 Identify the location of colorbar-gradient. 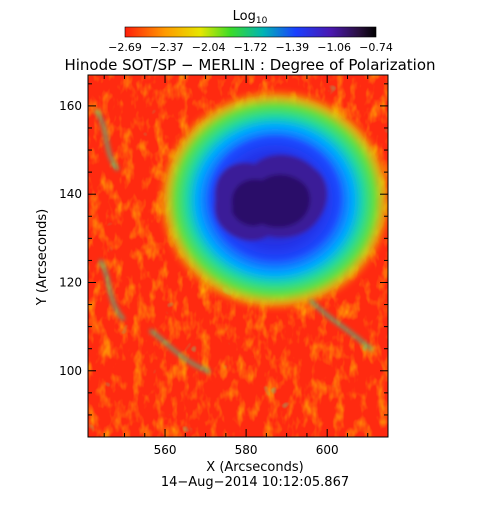
(250, 32).